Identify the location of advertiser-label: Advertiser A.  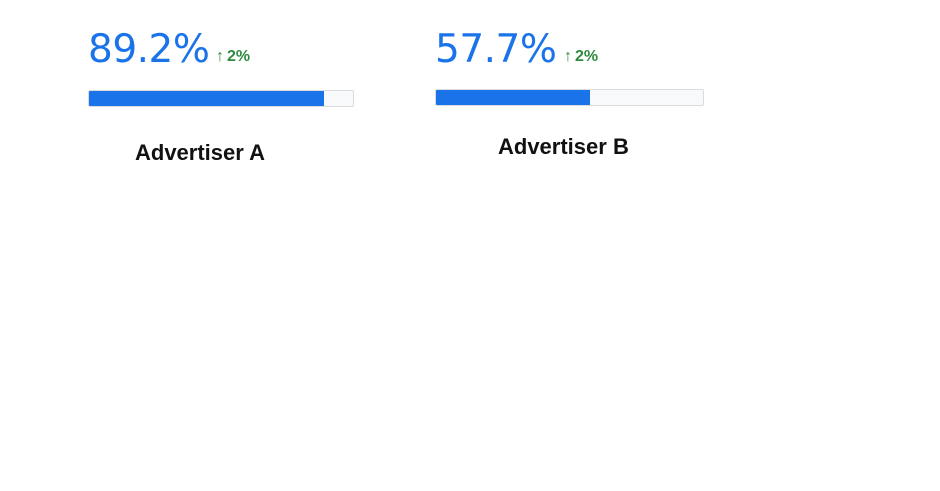
(200, 152).